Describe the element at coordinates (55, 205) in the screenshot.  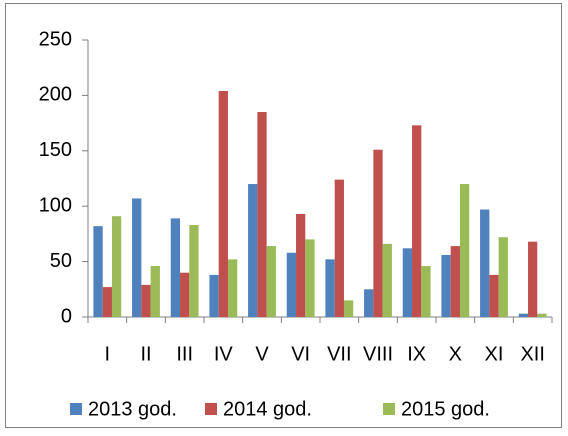
I see `y-tick-label: 100` at that location.